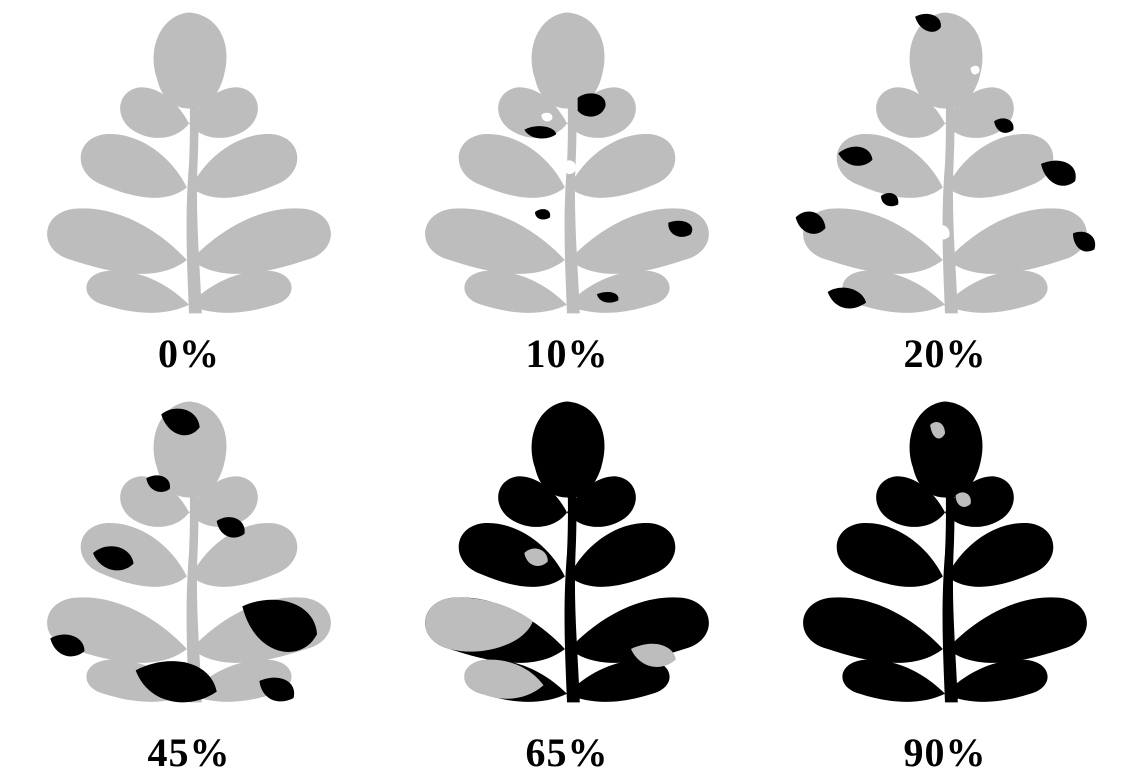  I want to click on leaf-image-90-percent, so click(945, 552).